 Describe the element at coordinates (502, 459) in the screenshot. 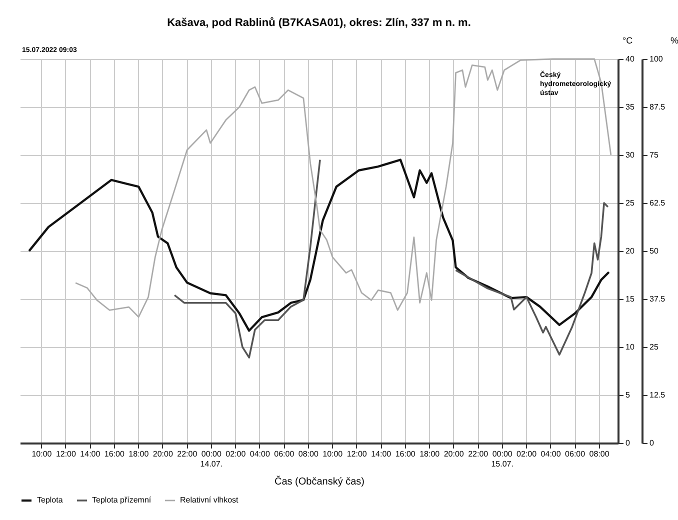

I see `x-tick-label: 00:00 15.07.` at that location.